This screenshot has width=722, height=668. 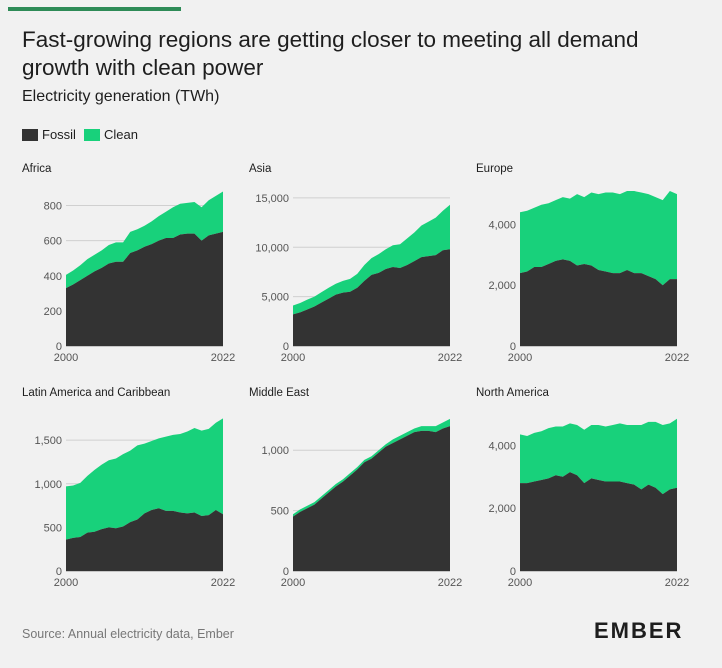 What do you see at coordinates (286, 347) in the screenshot?
I see `y-tick-label-asia: 0` at bounding box center [286, 347].